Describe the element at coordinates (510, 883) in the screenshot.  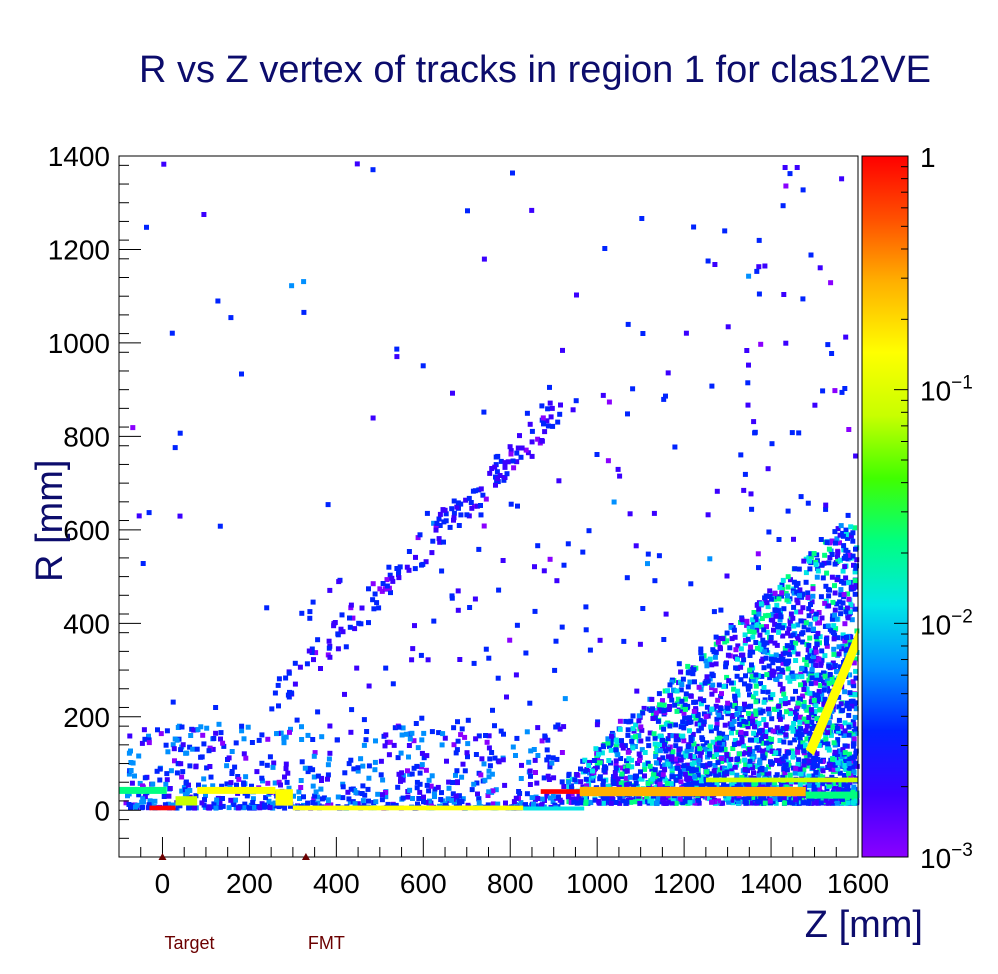
I see `x-tick-label: 800` at that location.